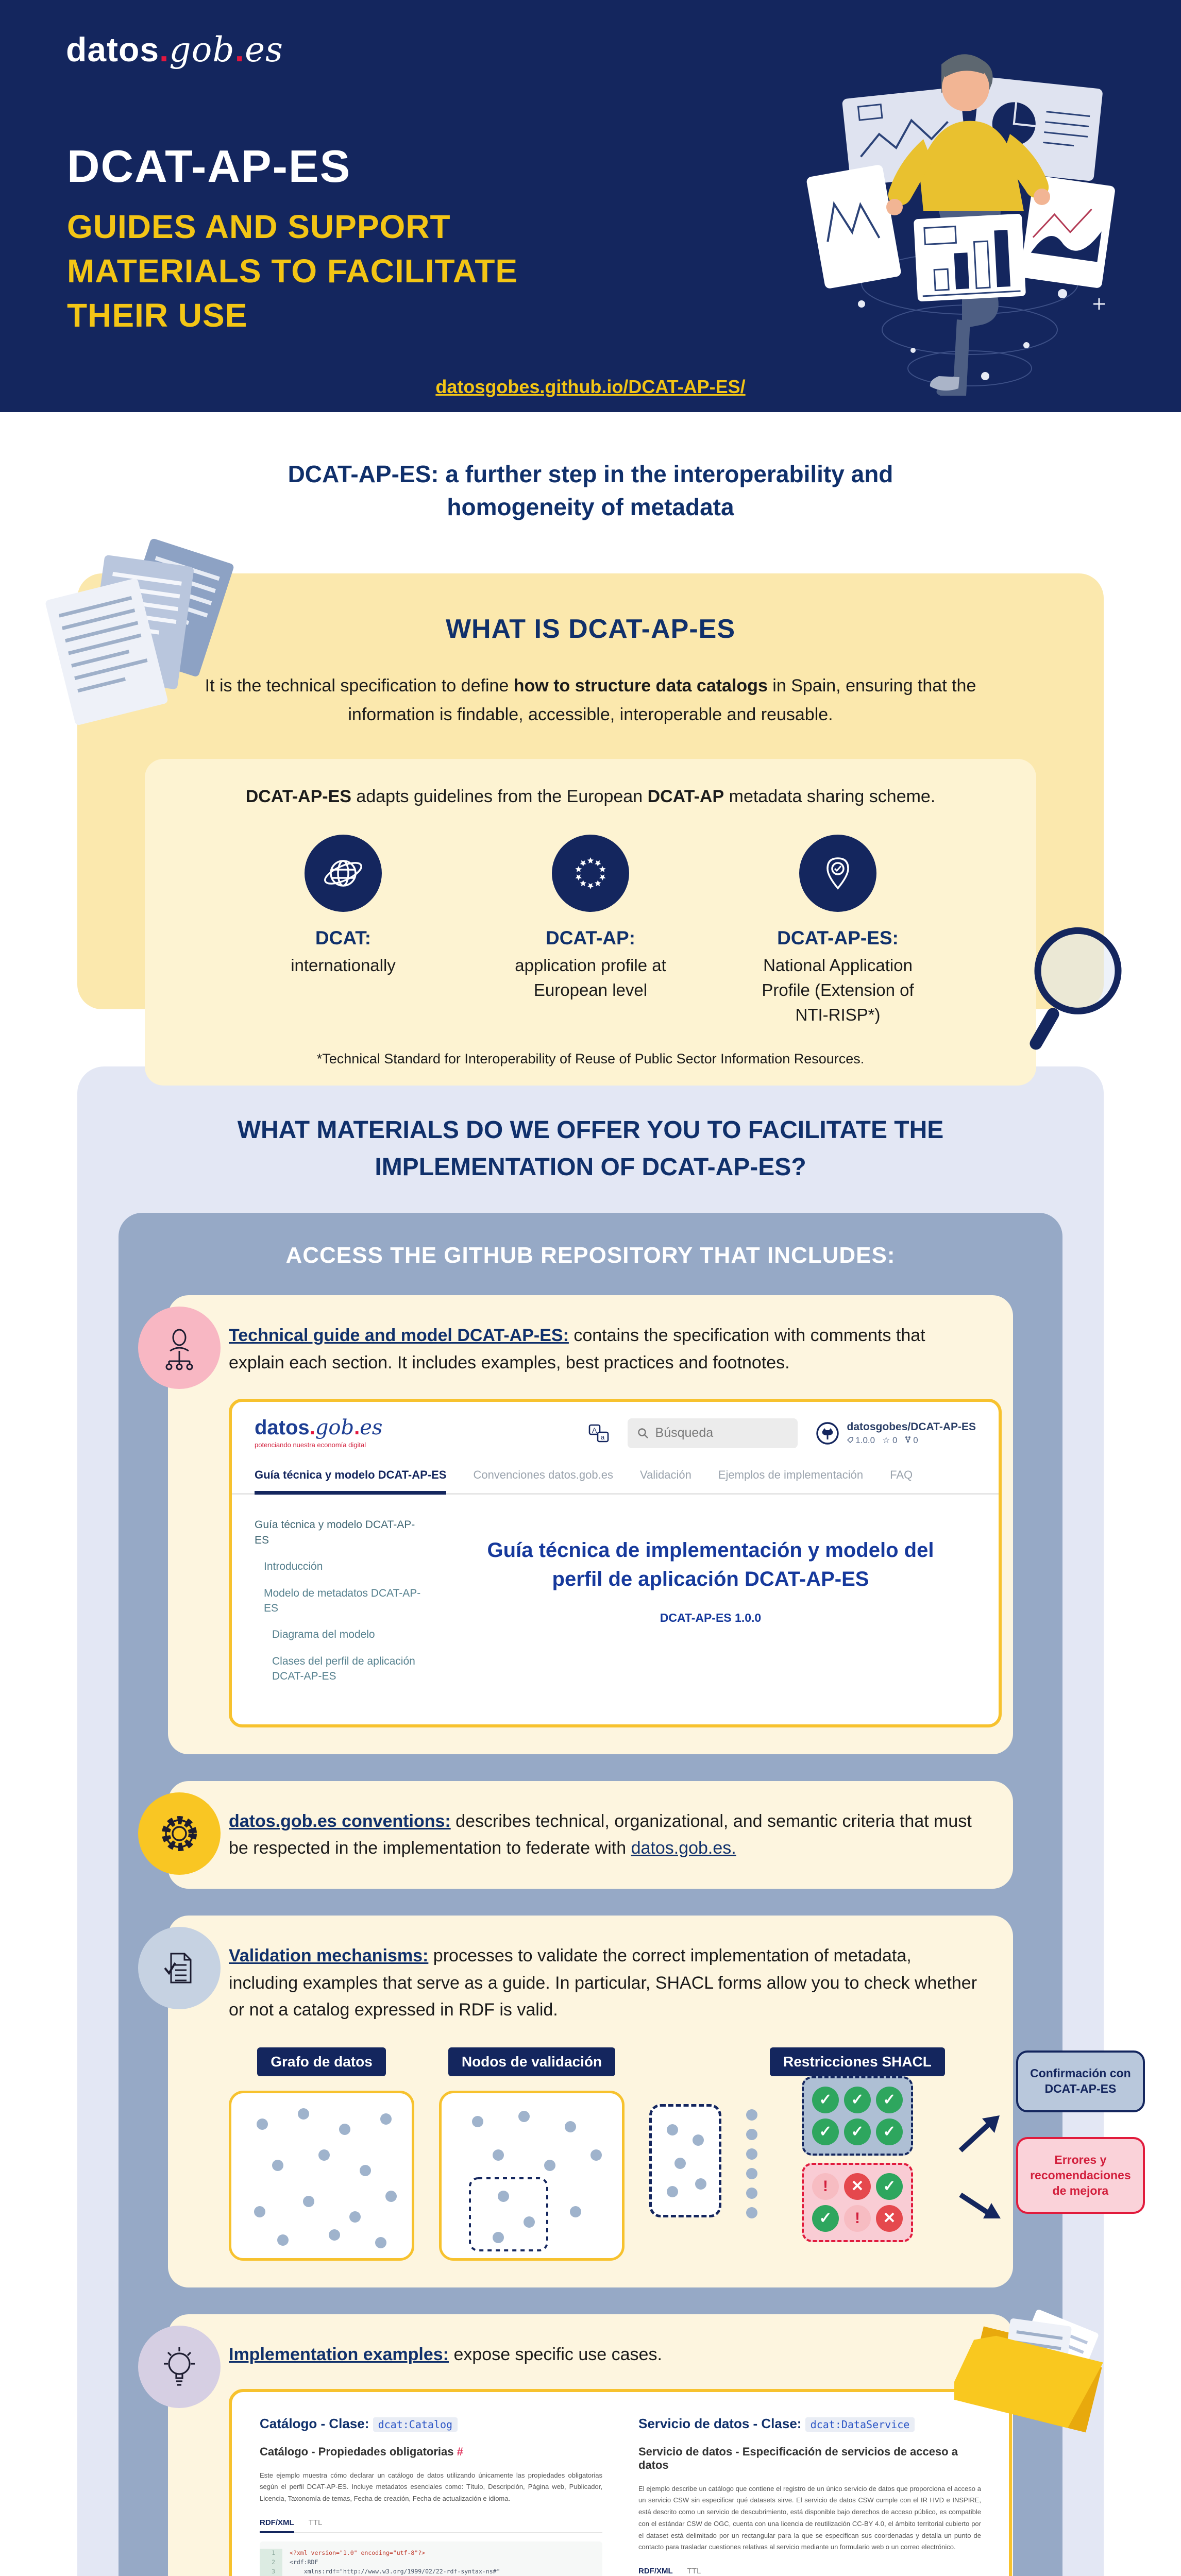 The width and height of the screenshot is (1181, 2576). Describe the element at coordinates (890, 1440) in the screenshot. I see `stars-stat: ☆ 0` at that location.